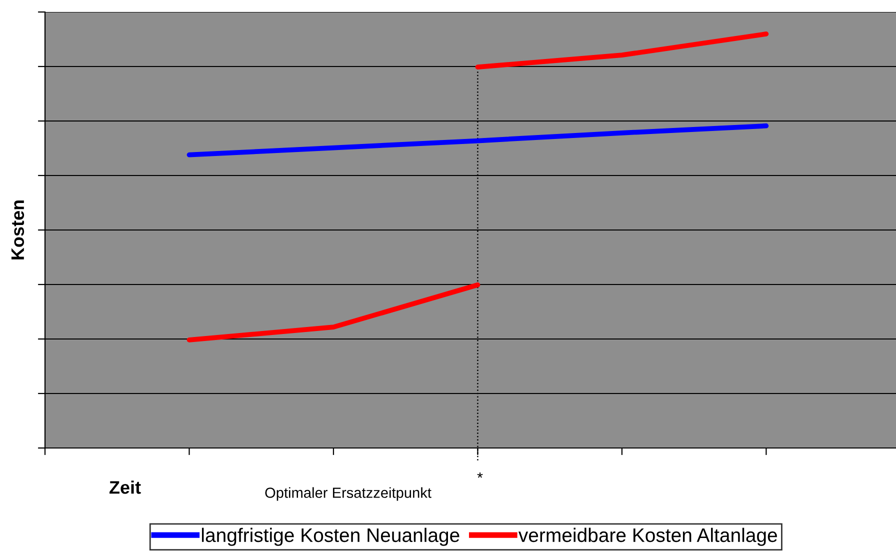 The height and width of the screenshot is (554, 896). I want to click on y-axis-title: Kosten, so click(17, 230).